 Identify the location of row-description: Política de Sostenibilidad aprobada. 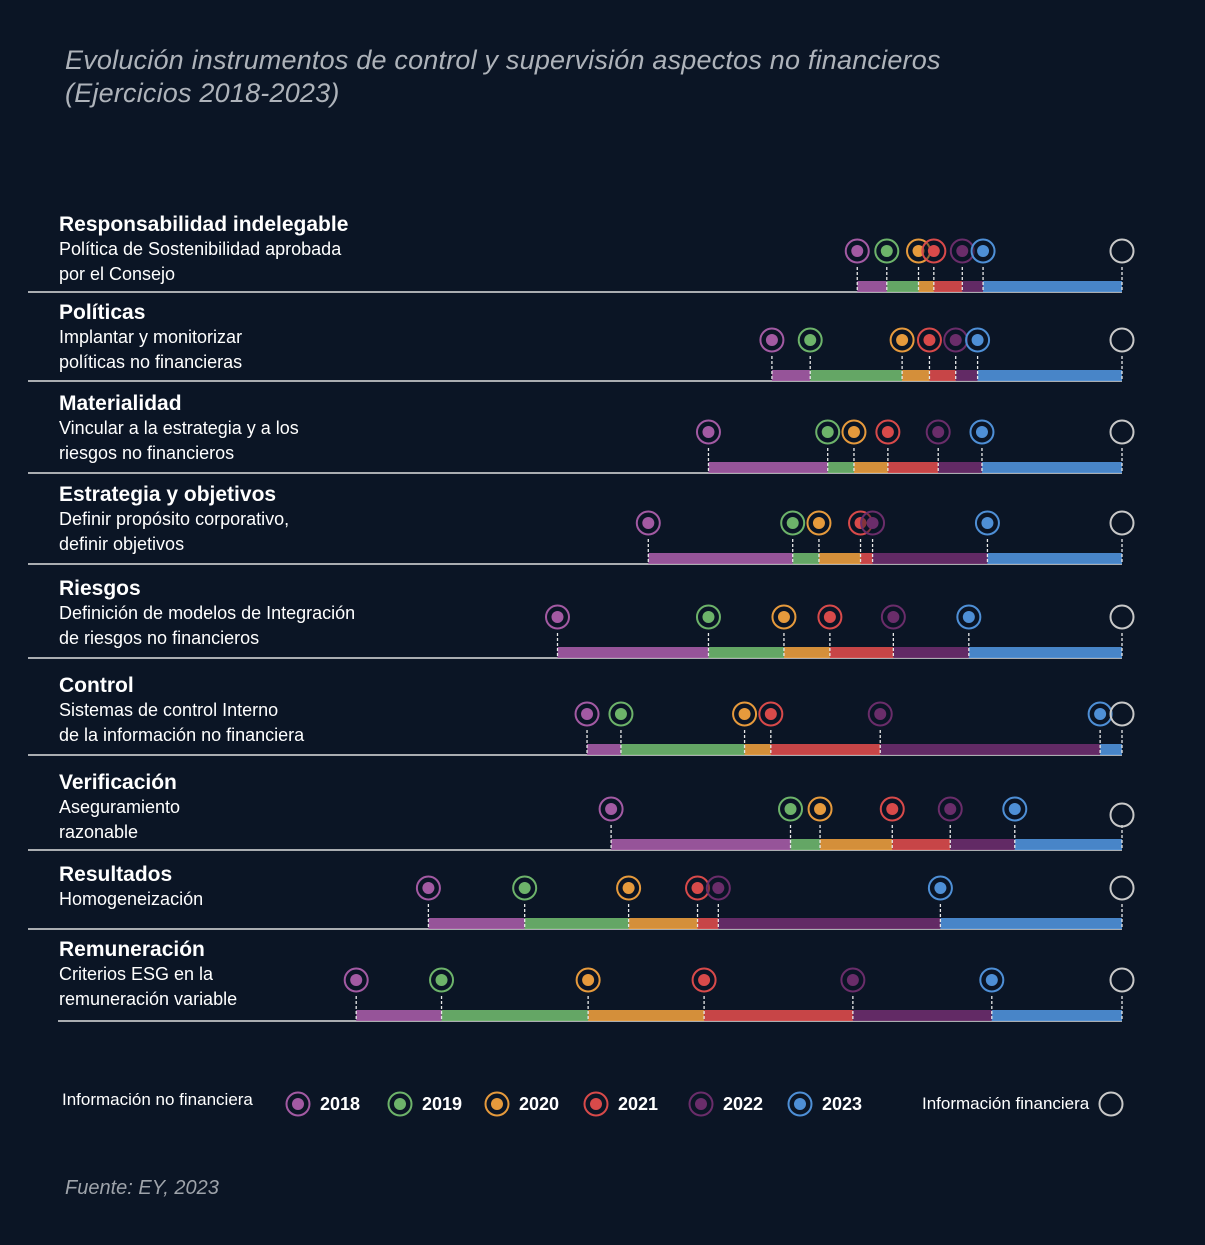
(200, 249).